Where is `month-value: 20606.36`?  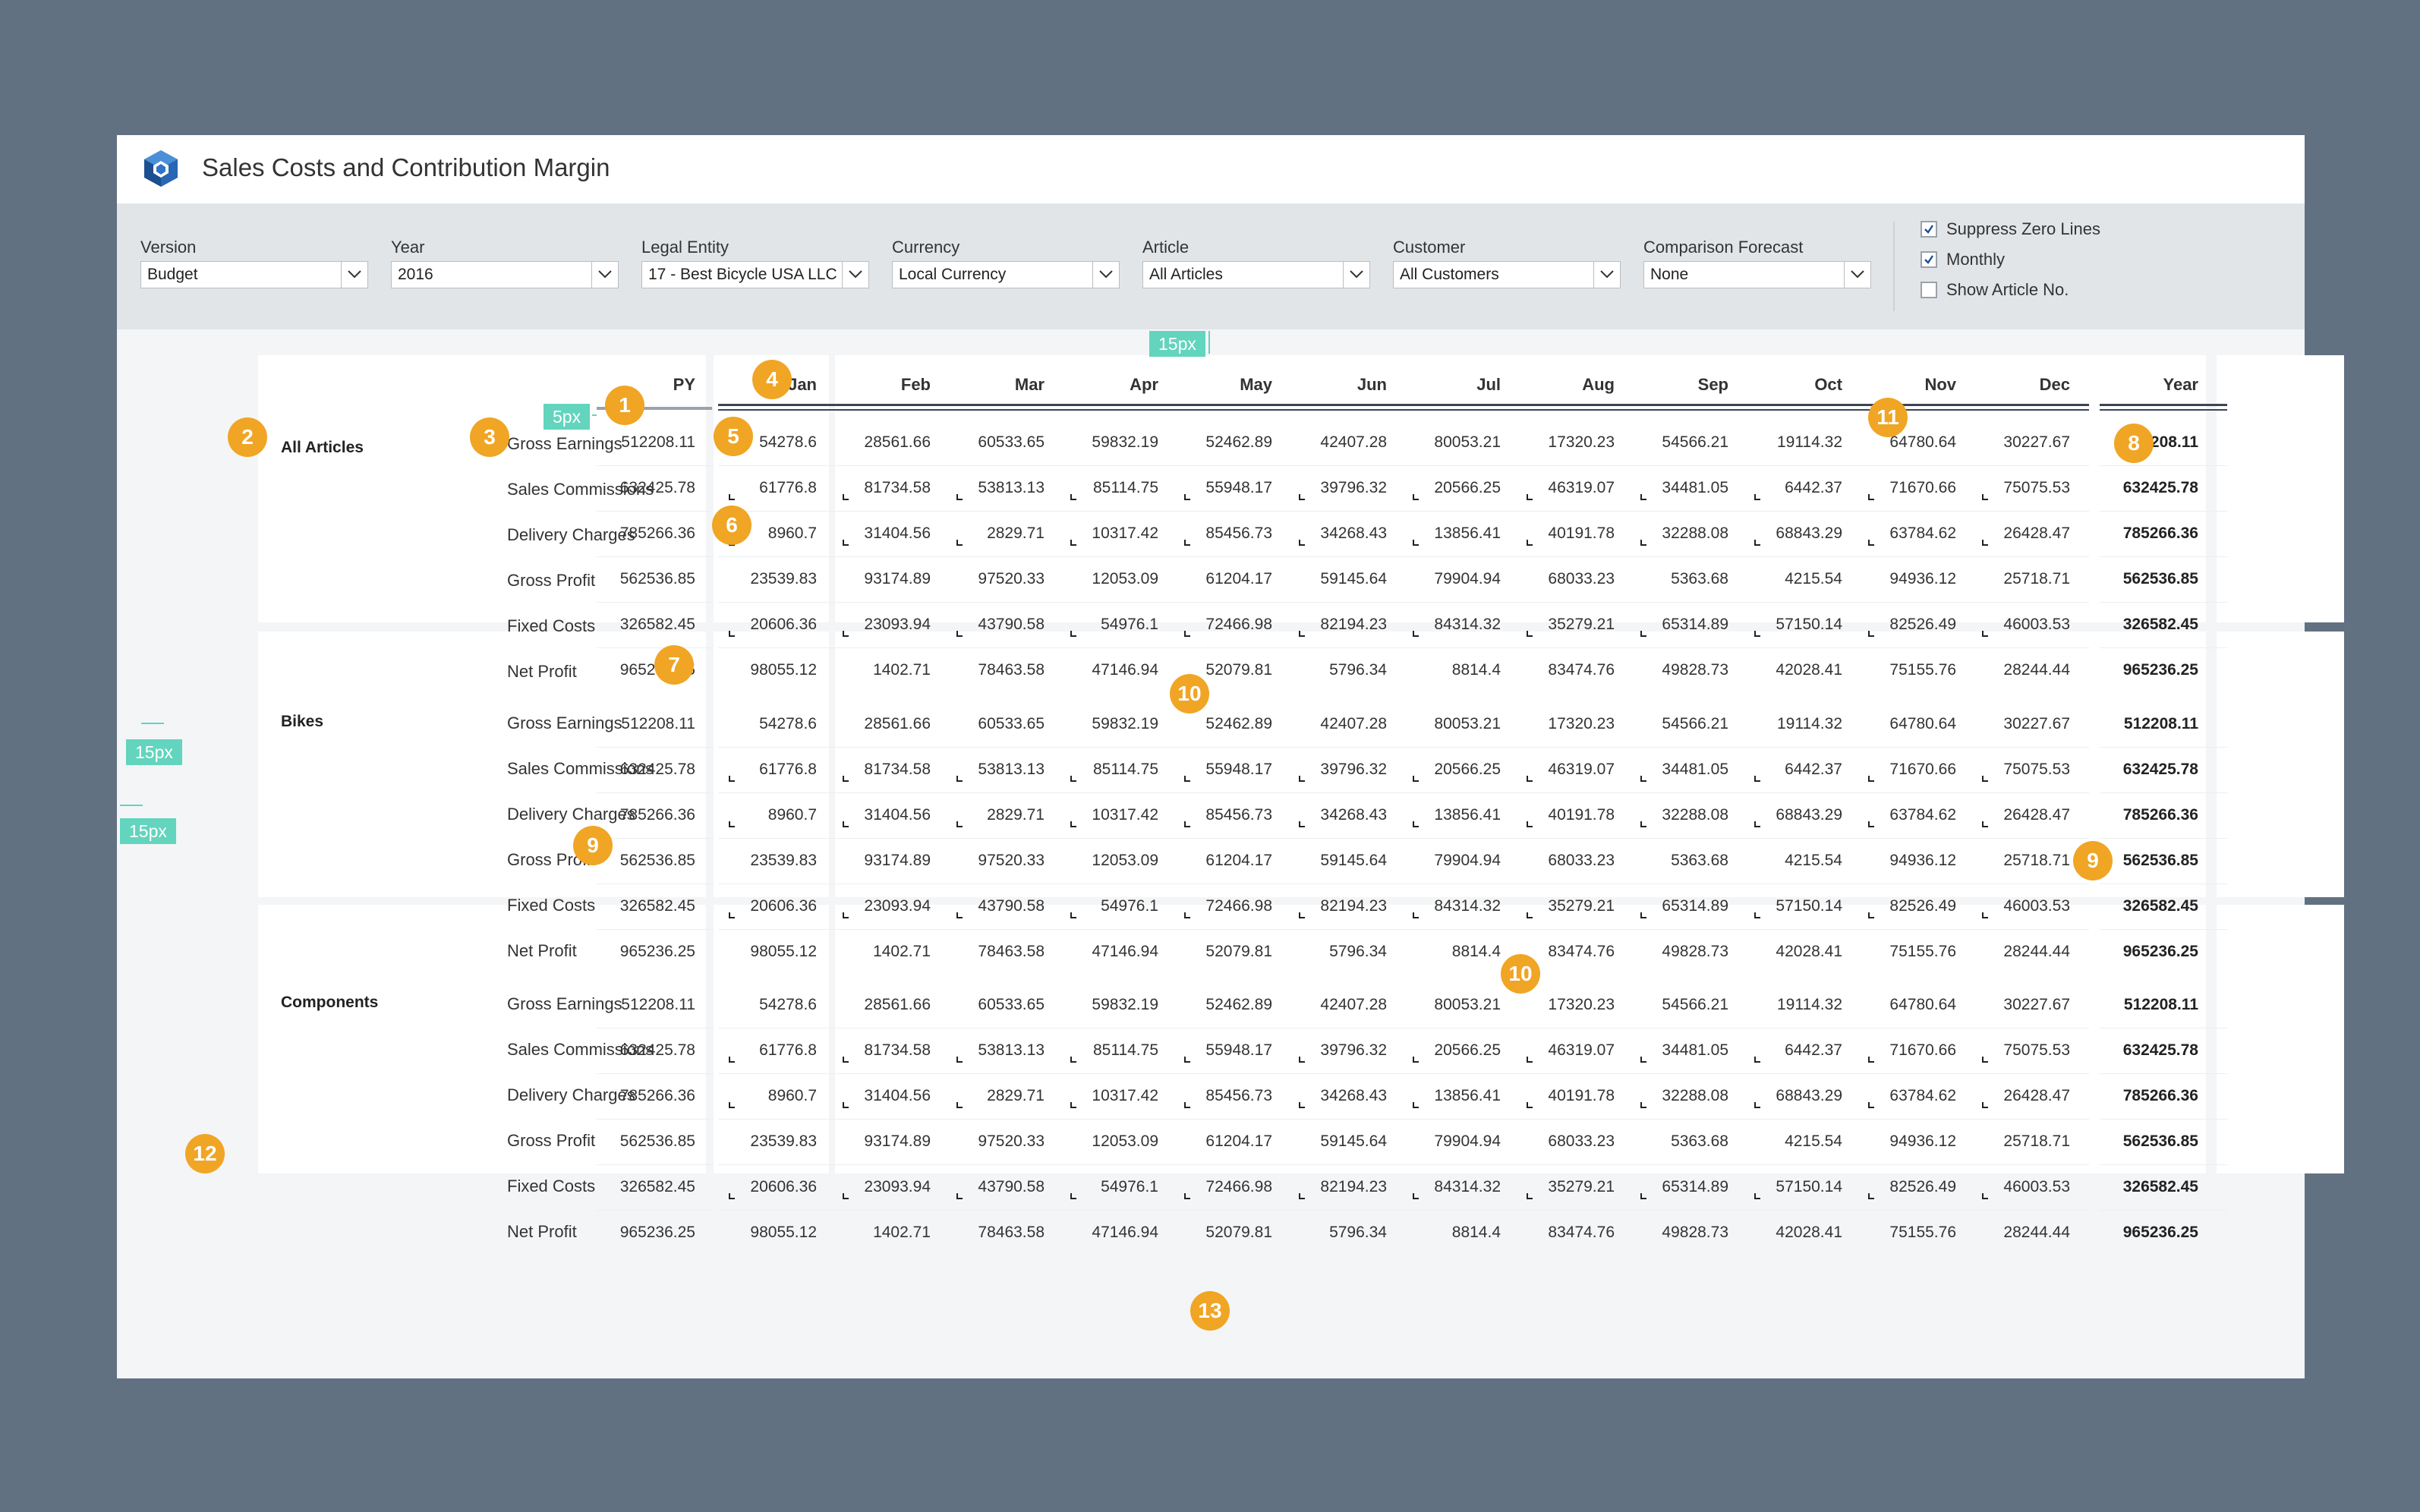
month-value: 20606.36 is located at coordinates (783, 1186).